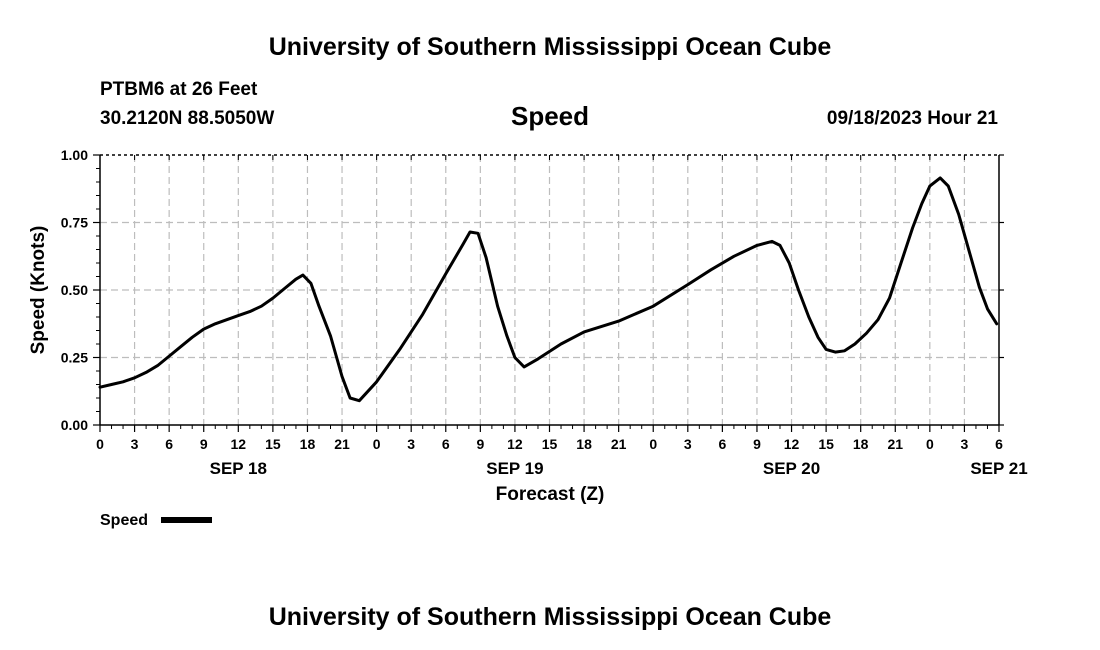 The width and height of the screenshot is (1100, 650). Describe the element at coordinates (187, 118) in the screenshot. I see `location-label: 30.2120N 88.5050W` at that location.